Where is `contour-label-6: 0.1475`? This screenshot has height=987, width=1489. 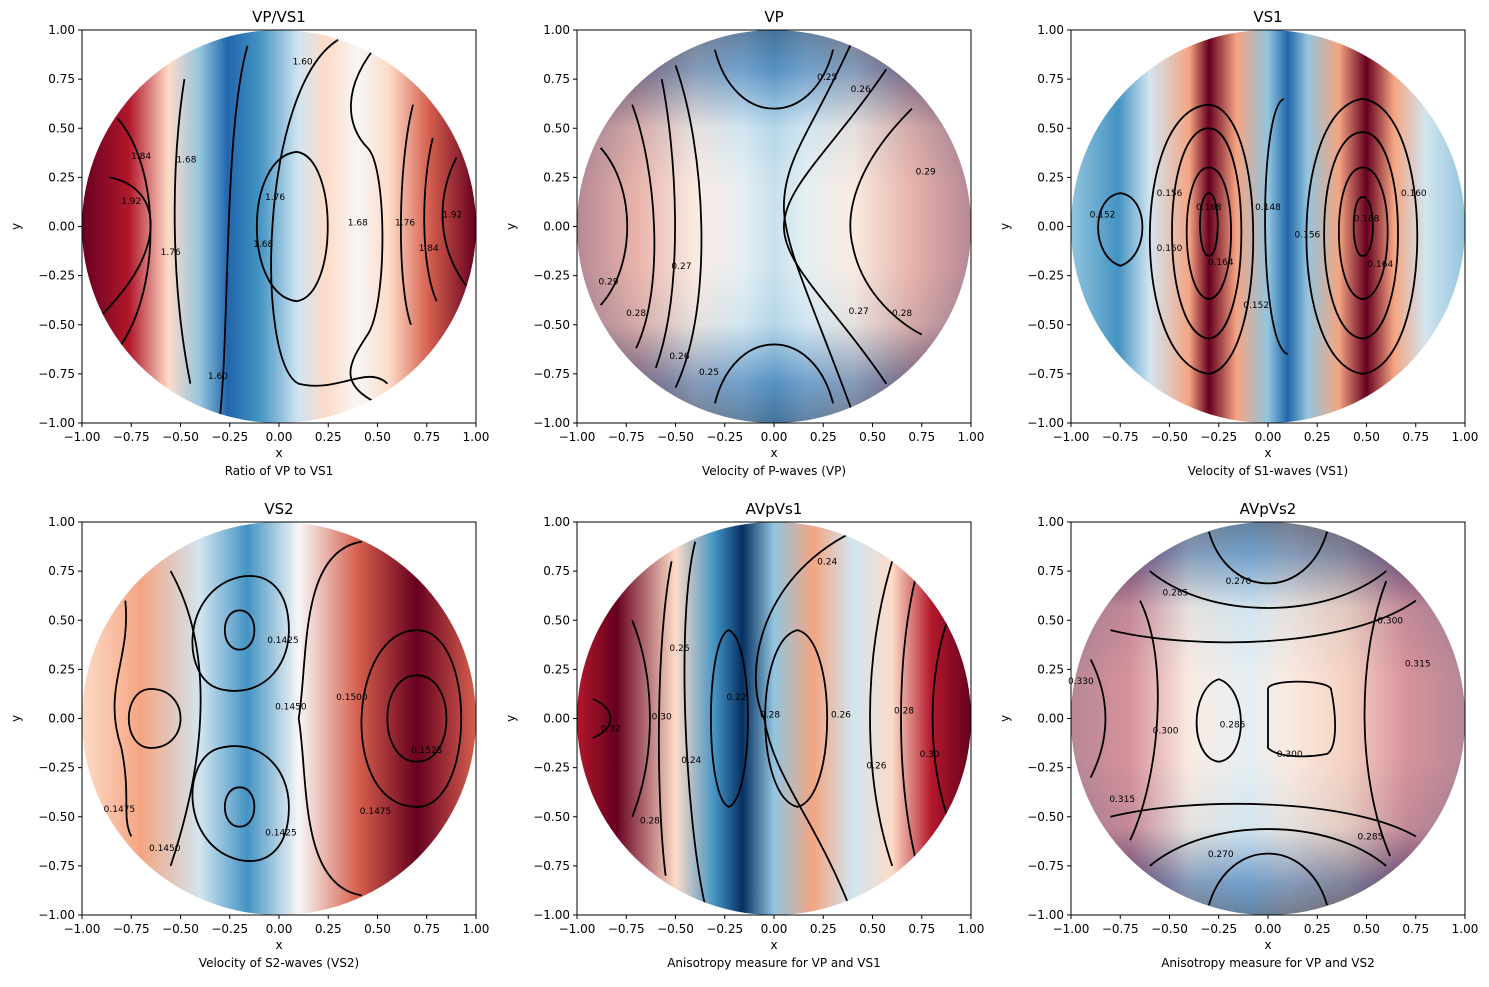
contour-label-6: 0.1475 is located at coordinates (376, 812).